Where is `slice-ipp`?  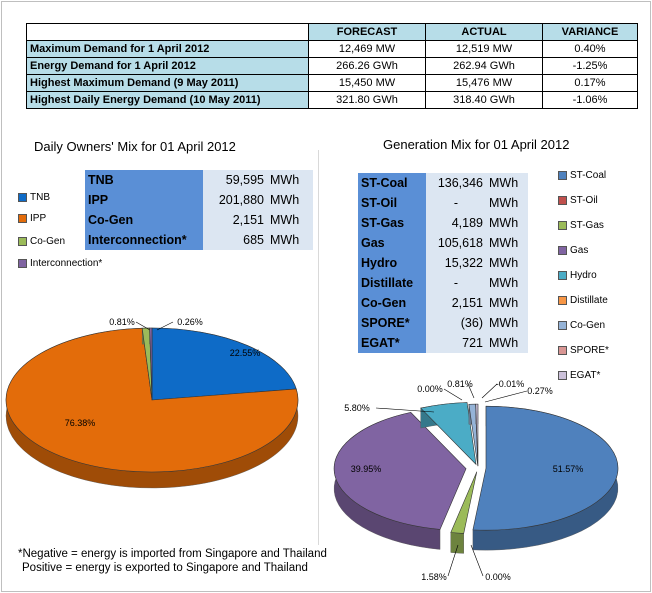 slice-ipp is located at coordinates (152, 400).